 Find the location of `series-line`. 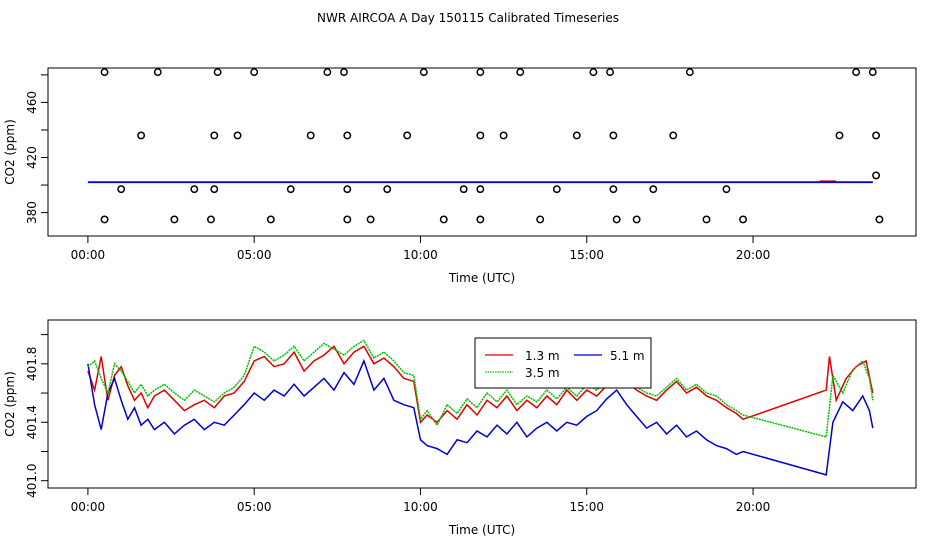

series-line is located at coordinates (480, 384).